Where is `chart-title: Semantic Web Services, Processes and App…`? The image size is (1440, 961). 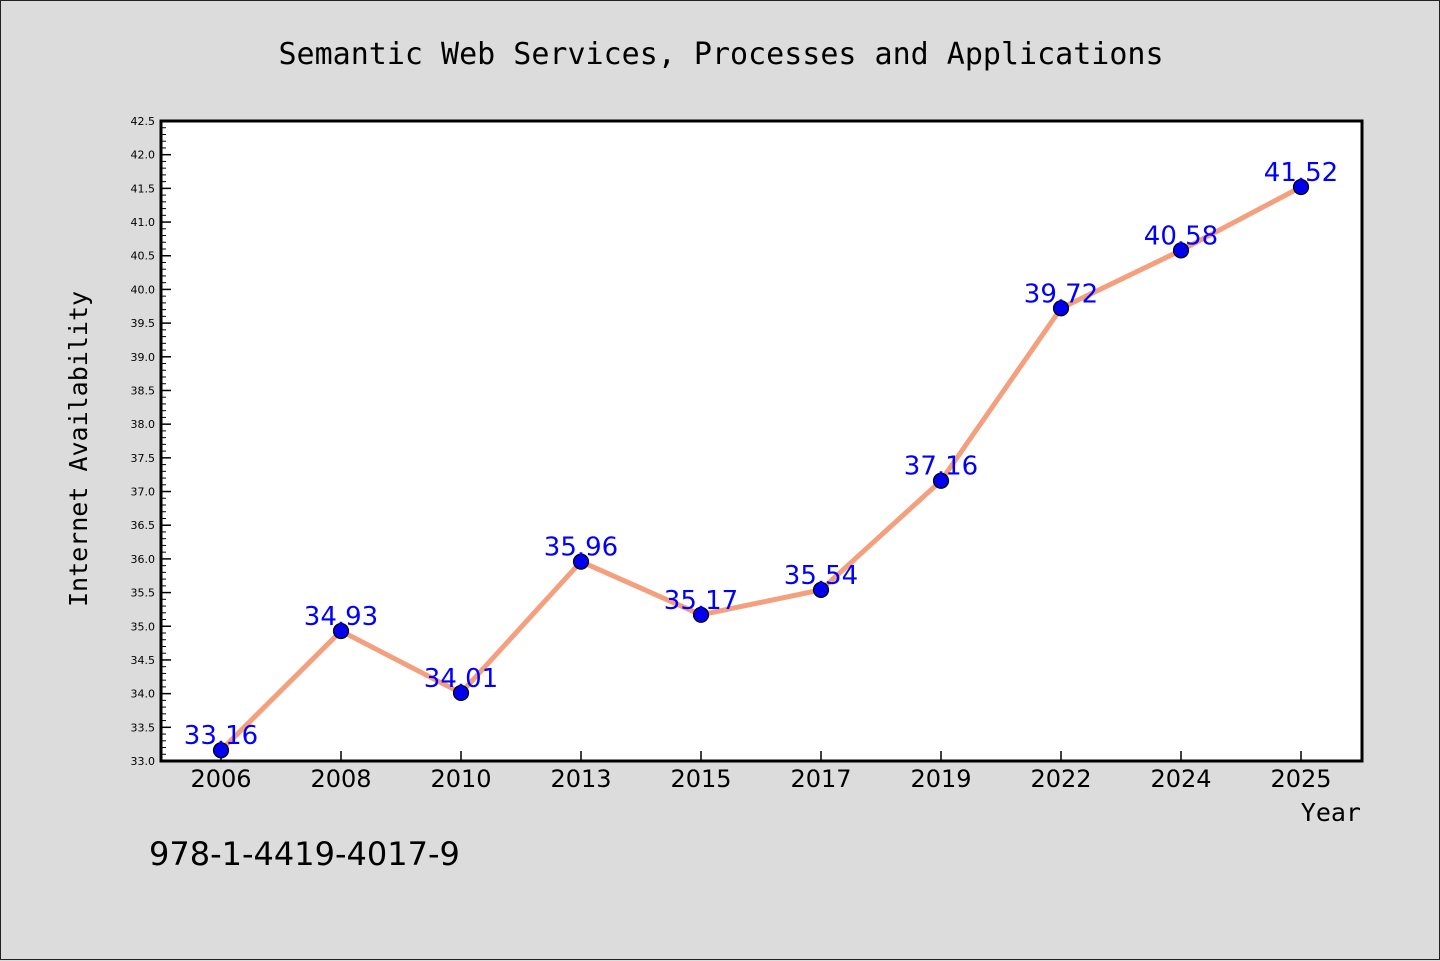
chart-title: Semantic Web Services, Processes and App… is located at coordinates (720, 54).